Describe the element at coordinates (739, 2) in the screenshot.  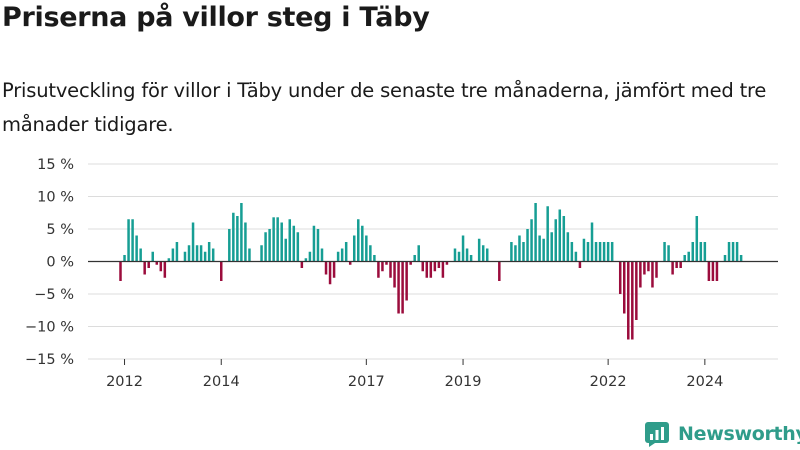
I see `last-value-label: 1 %` at that location.